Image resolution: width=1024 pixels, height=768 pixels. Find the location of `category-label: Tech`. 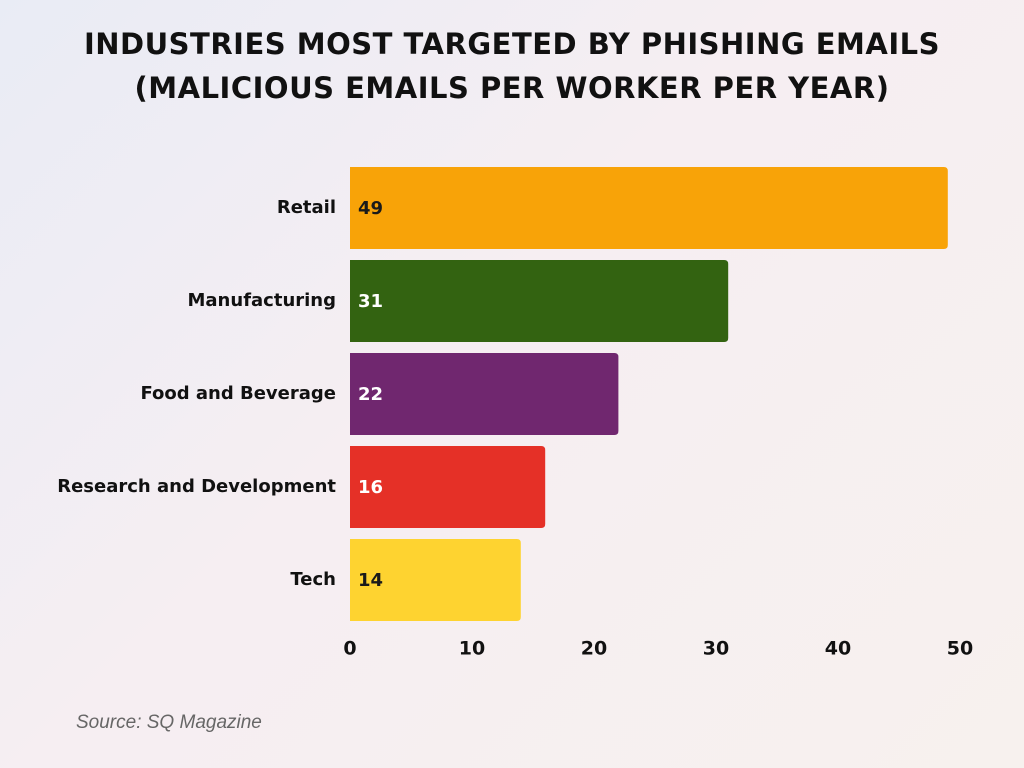

category-label: Tech is located at coordinates (313, 579).